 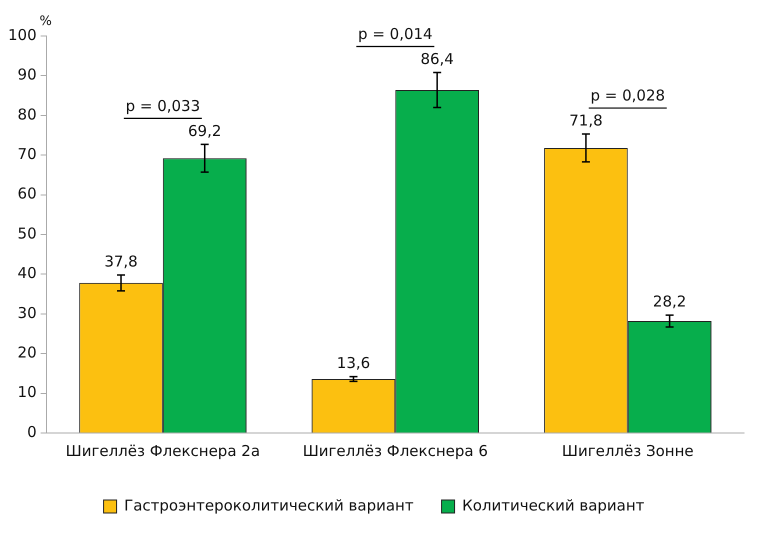 I want to click on y-tick-label: 40, so click(x=27, y=273).